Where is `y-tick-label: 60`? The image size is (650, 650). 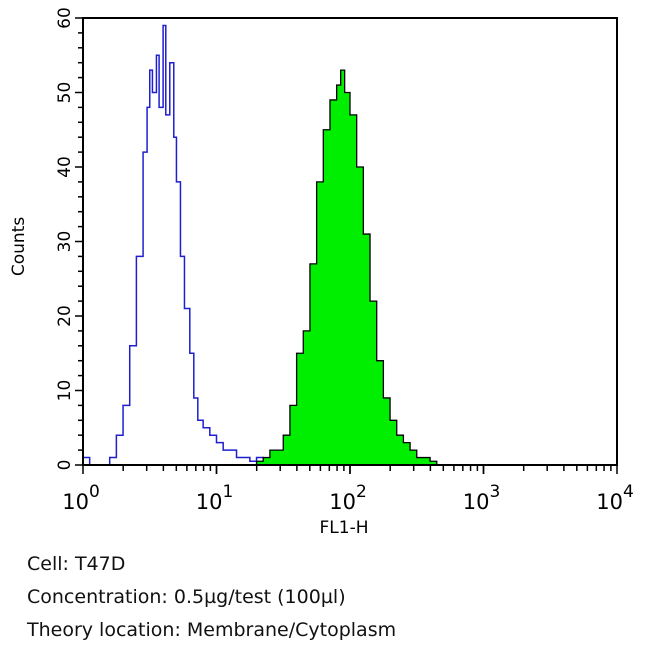
y-tick-label: 60 is located at coordinates (65, 18).